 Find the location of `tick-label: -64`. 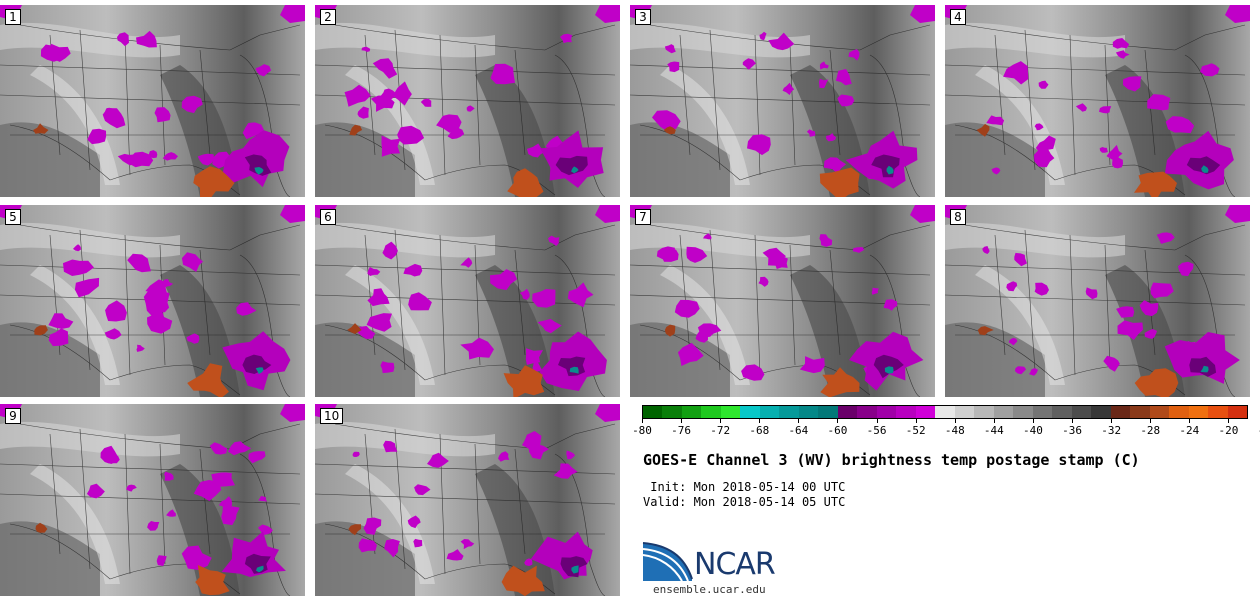

tick-label: -64 is located at coordinates (798, 430).